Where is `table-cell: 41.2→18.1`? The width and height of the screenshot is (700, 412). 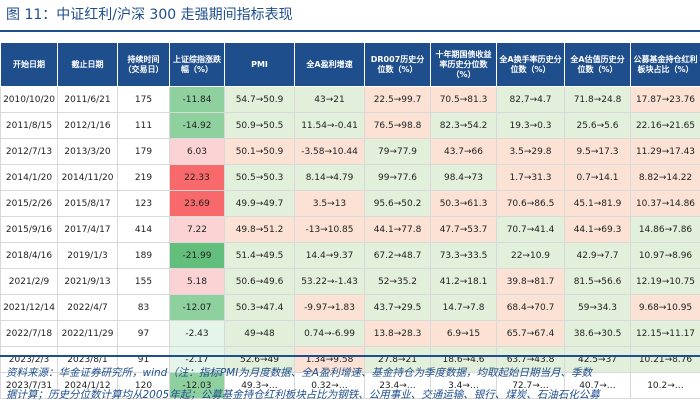
table-cell: 41.2→18.1 is located at coordinates (463, 281).